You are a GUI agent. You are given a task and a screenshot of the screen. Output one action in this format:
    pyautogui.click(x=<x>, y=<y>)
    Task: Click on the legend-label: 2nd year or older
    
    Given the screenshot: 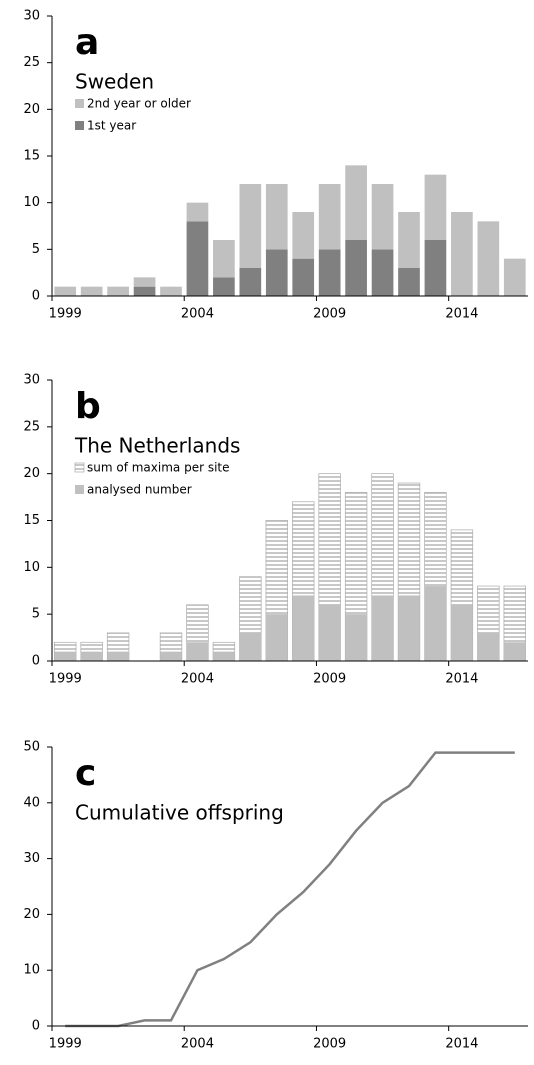 What is the action you would take?
    pyautogui.click(x=139, y=104)
    